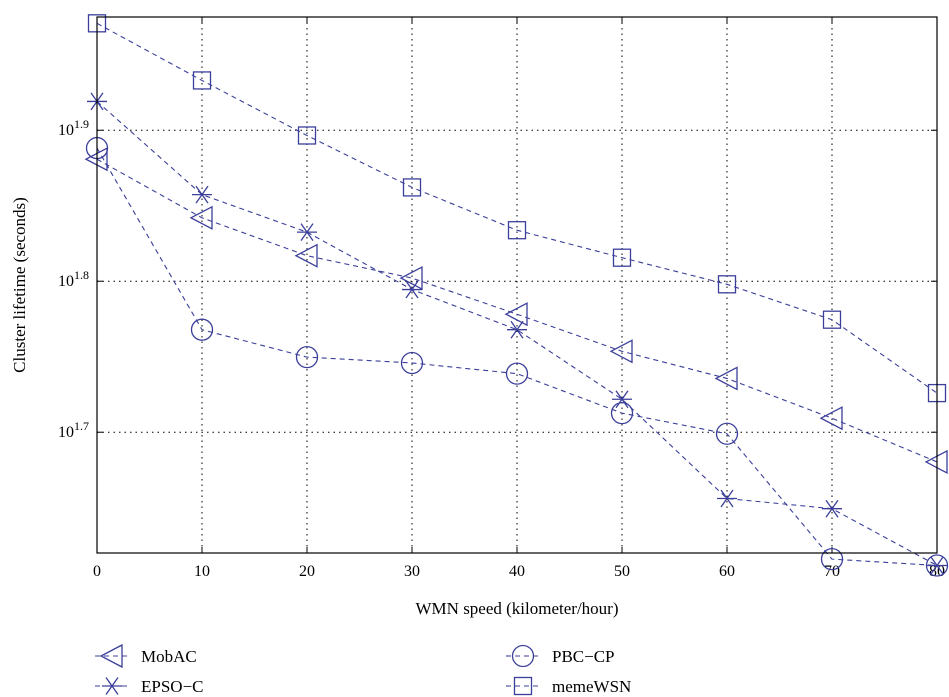  What do you see at coordinates (19, 285) in the screenshot?
I see `y-axis-label: Cluster lifetime (seconds)` at bounding box center [19, 285].